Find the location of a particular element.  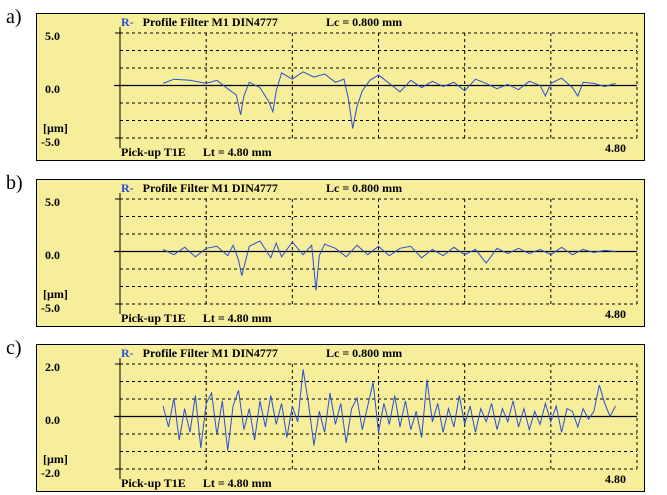

ytick-zero-b: 0.0 is located at coordinates (52, 255).